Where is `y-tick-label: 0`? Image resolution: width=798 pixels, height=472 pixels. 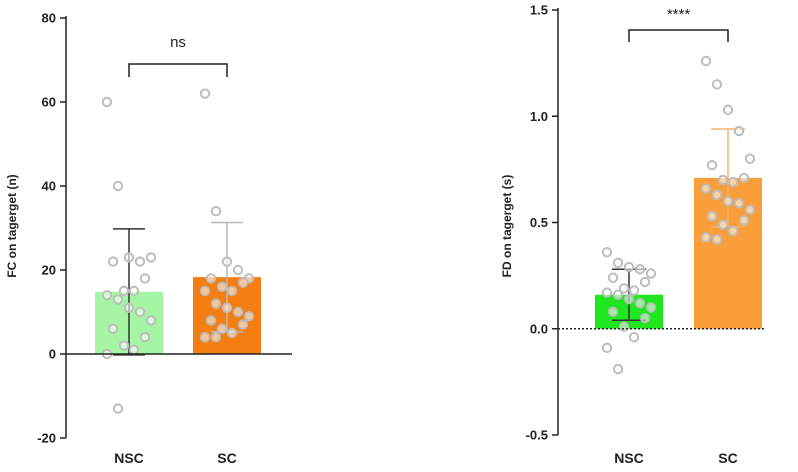 y-tick-label: 0 is located at coordinates (52, 354).